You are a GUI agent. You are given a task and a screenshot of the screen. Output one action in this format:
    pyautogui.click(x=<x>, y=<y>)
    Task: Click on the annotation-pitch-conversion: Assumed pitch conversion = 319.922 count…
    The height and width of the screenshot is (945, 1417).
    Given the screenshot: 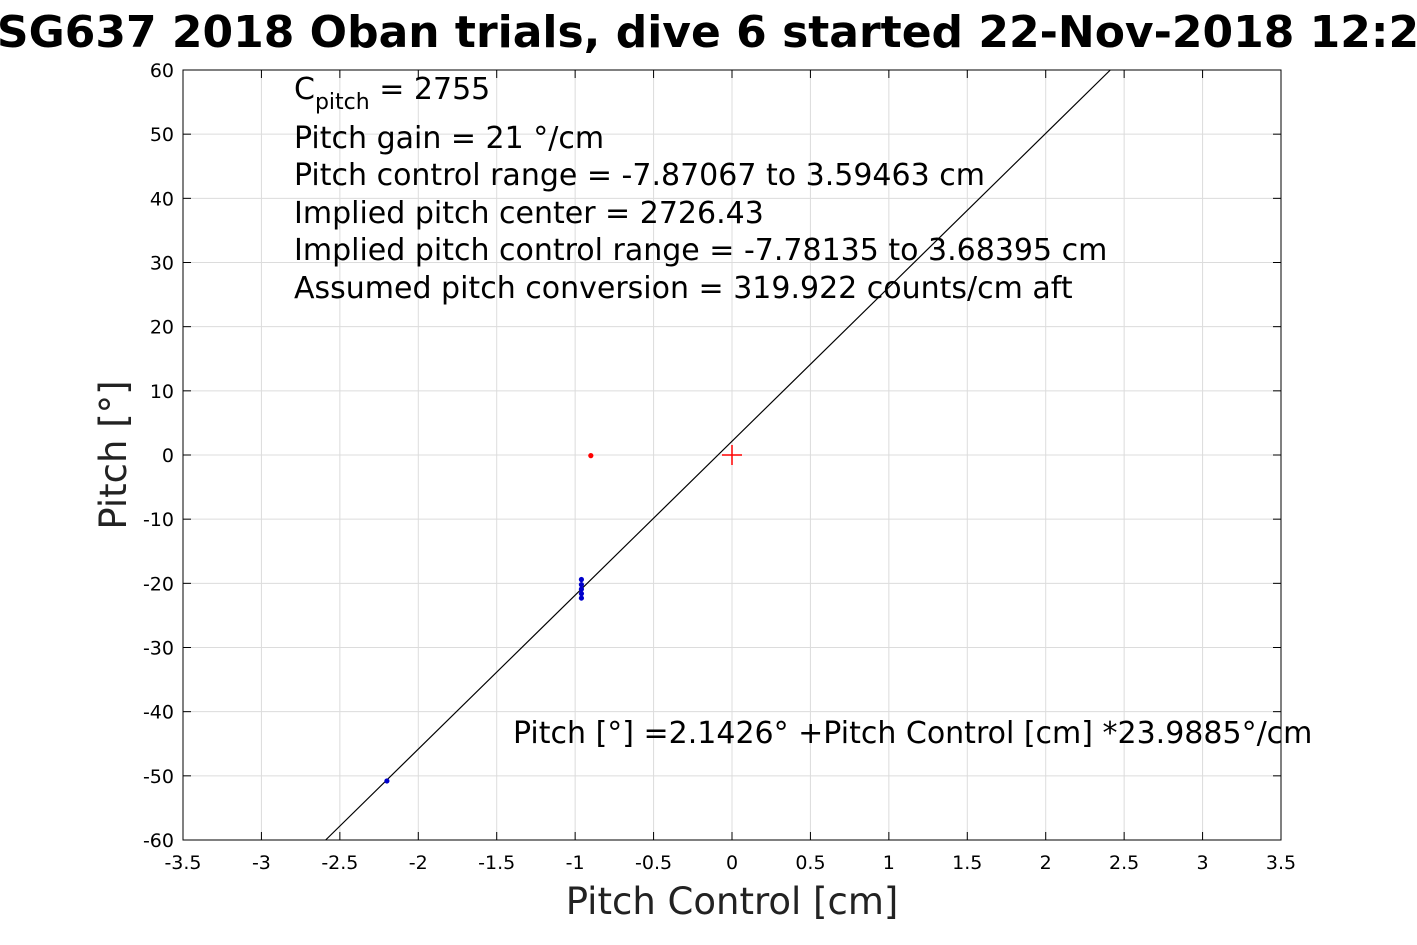 What is the action you would take?
    pyautogui.click(x=683, y=288)
    